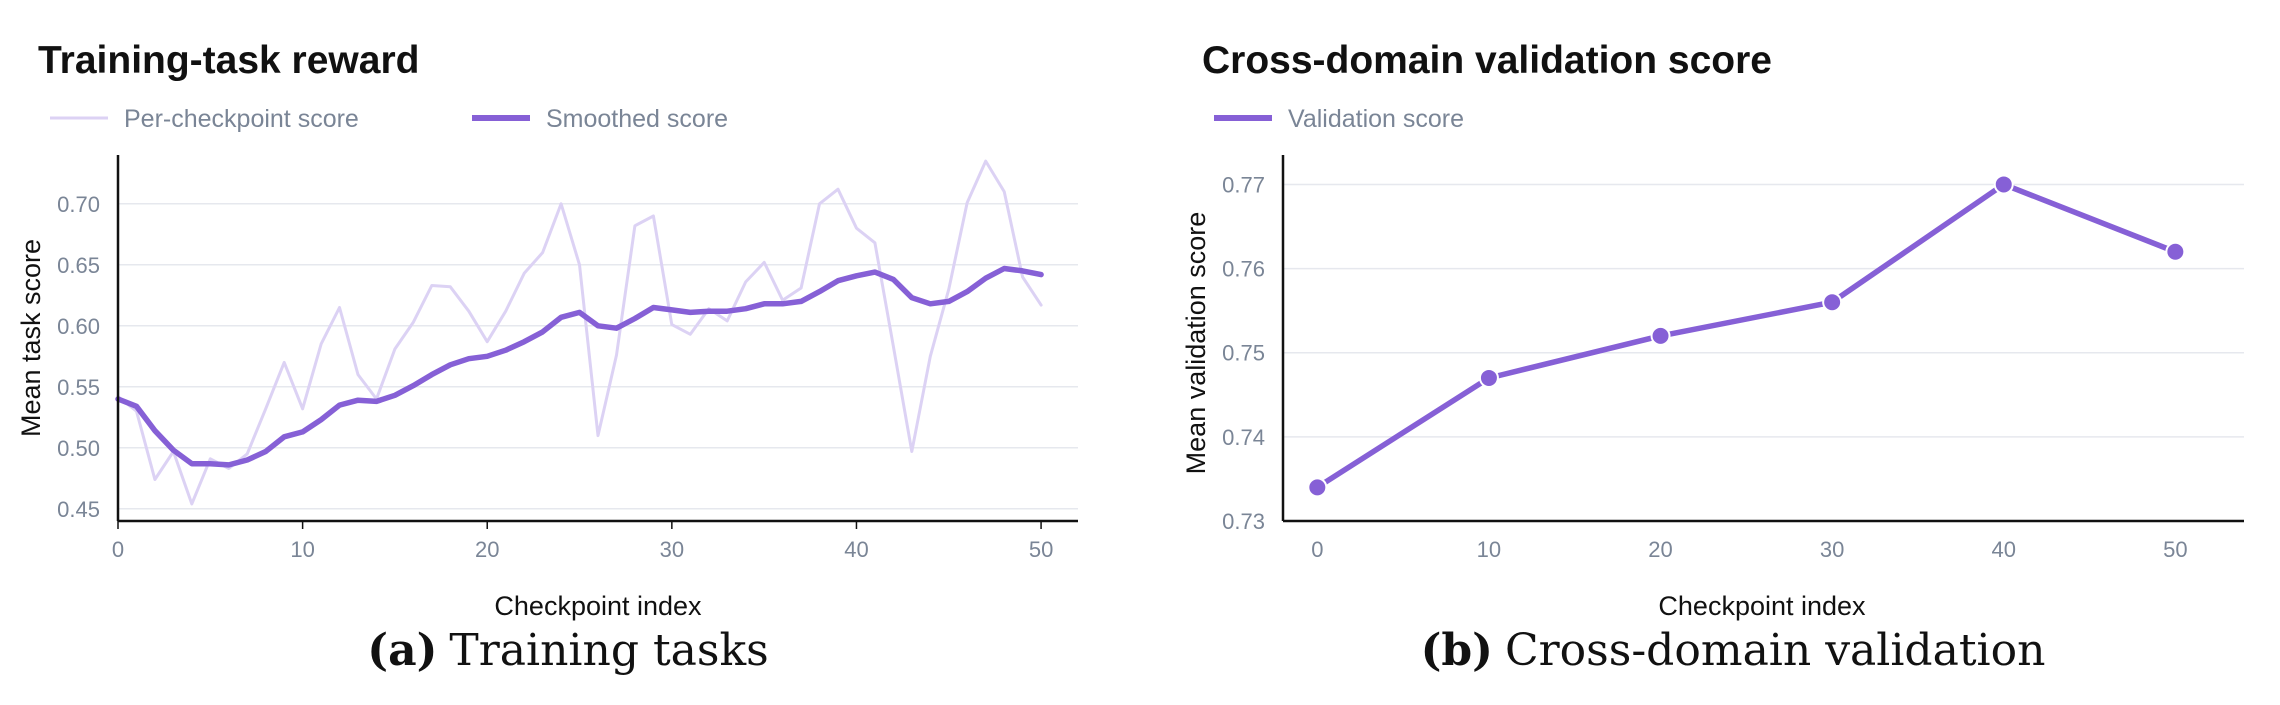 The height and width of the screenshot is (705, 2280). I want to click on y-ticks-training: 0.45 0.50 0.55 0.60 0.65 0.70, so click(78, 357).